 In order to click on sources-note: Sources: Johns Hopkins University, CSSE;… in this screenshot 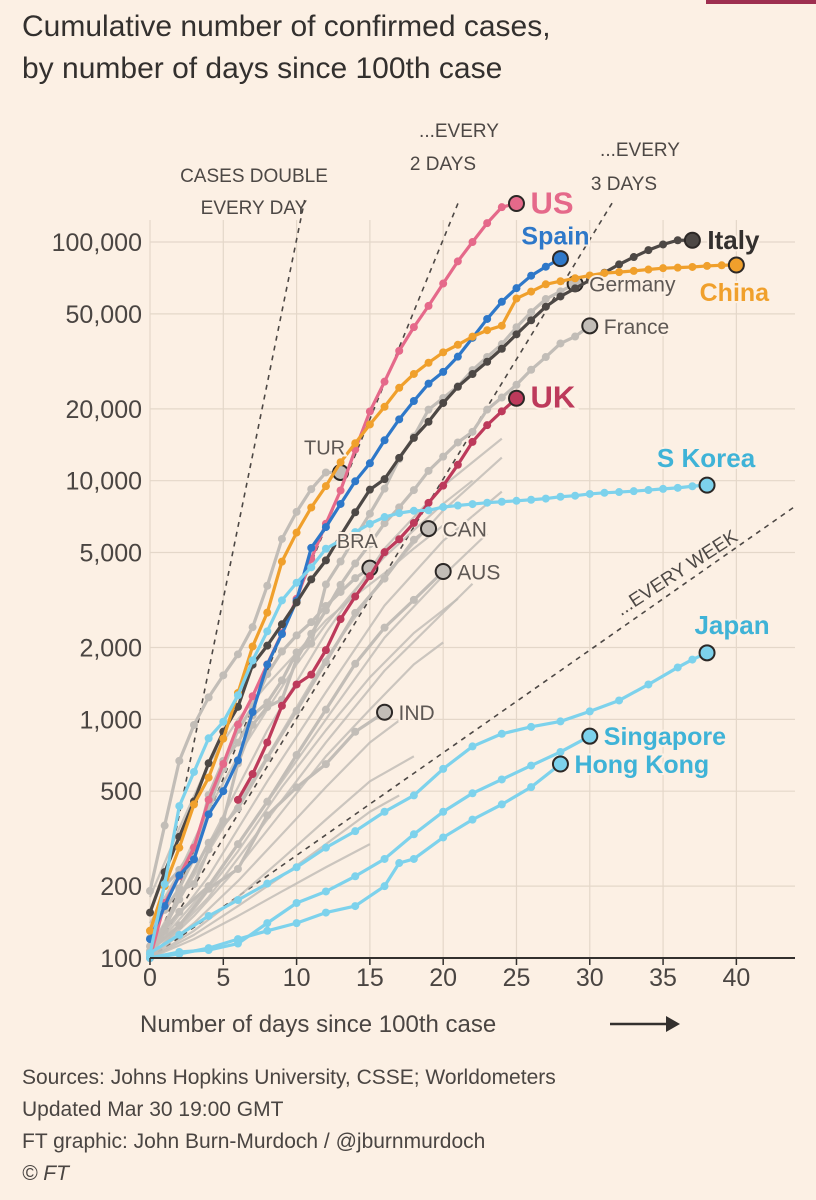, I will do `click(289, 1077)`.